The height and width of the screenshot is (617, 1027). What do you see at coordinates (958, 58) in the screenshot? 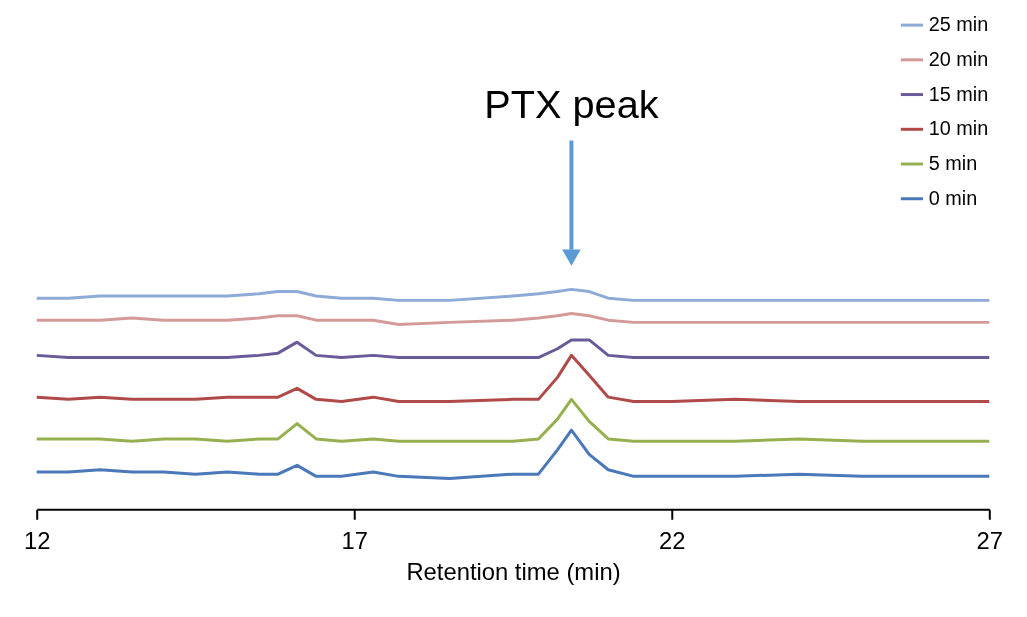
I see `legend-label: 20 min` at bounding box center [958, 58].